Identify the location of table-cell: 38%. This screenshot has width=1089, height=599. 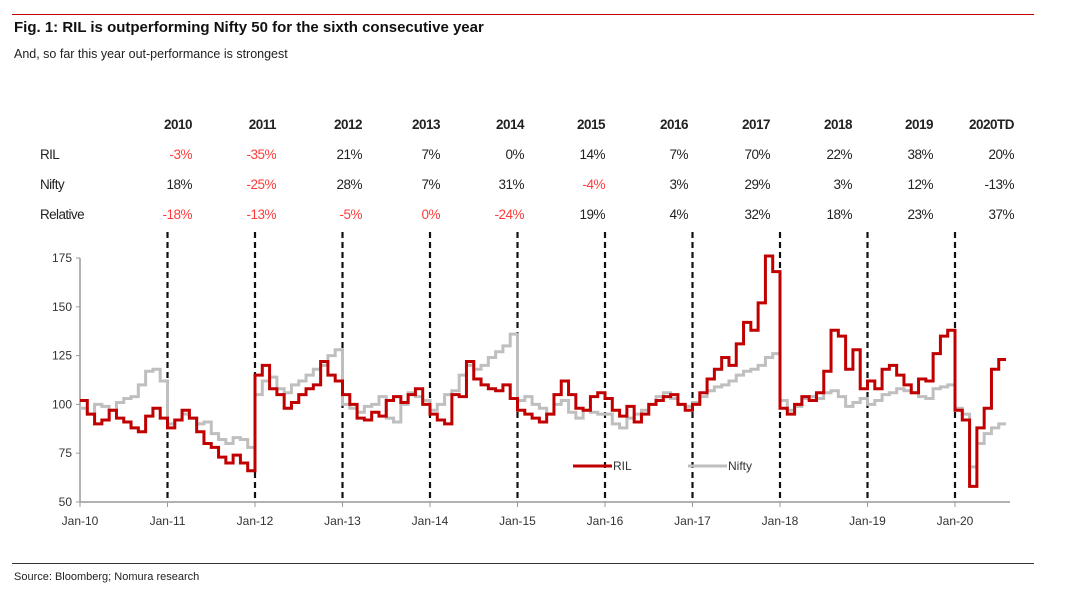
(920, 154).